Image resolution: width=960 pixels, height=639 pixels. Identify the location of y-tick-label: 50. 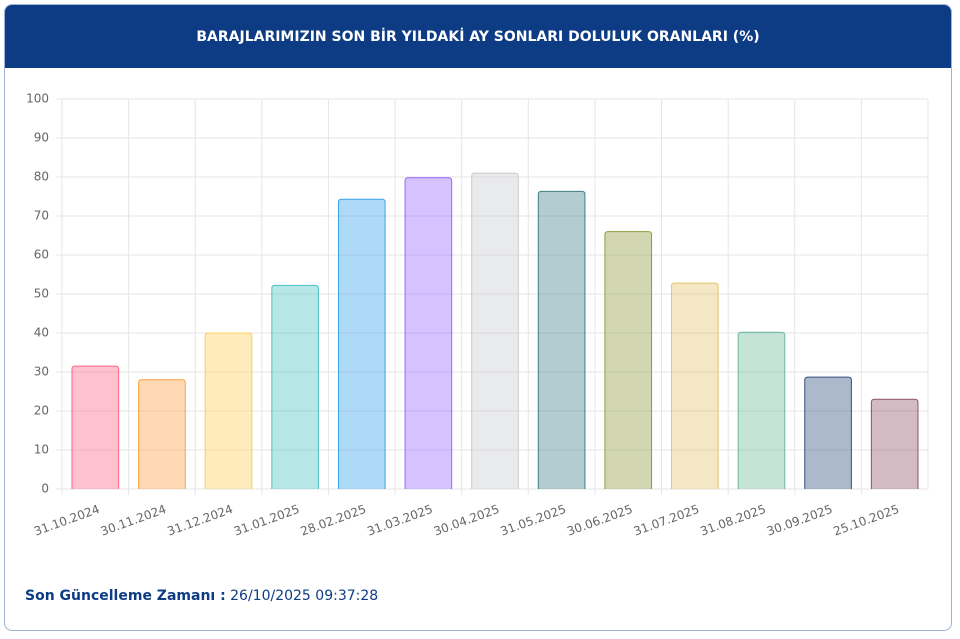
(41, 294).